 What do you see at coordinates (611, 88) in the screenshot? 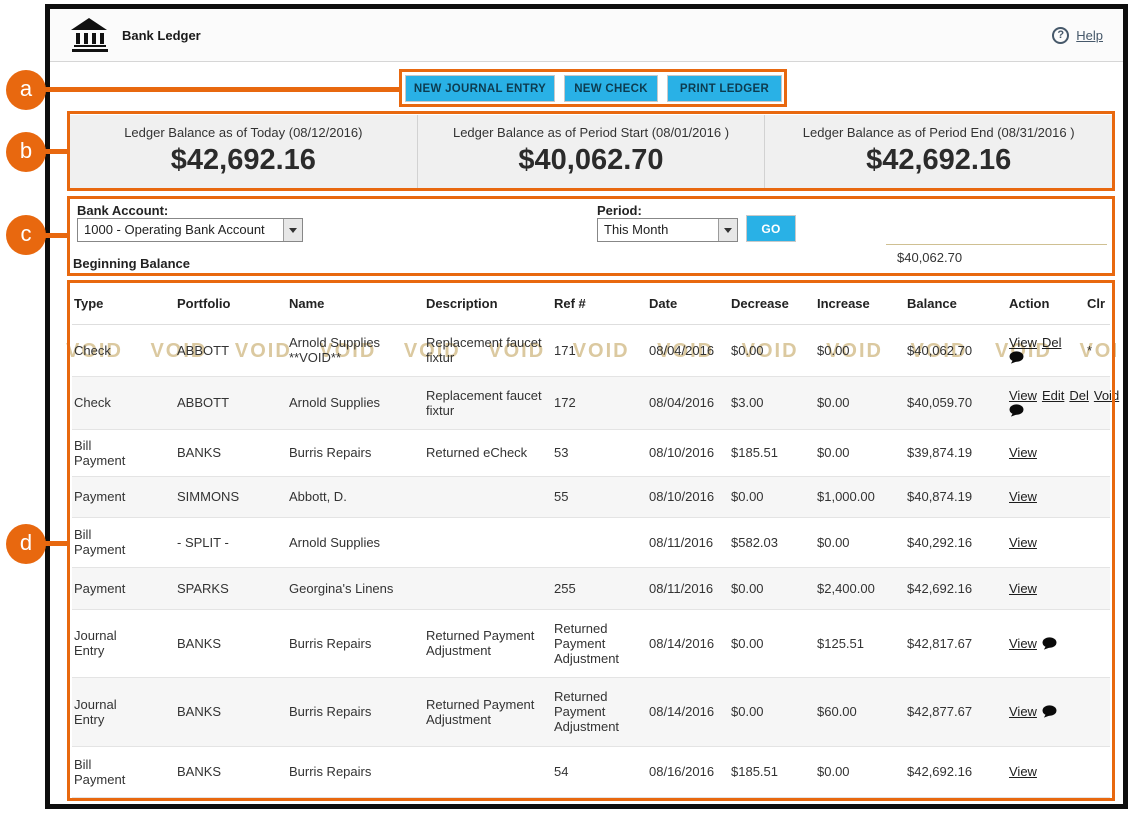
I see `new-check-button: NEW CHECK` at bounding box center [611, 88].